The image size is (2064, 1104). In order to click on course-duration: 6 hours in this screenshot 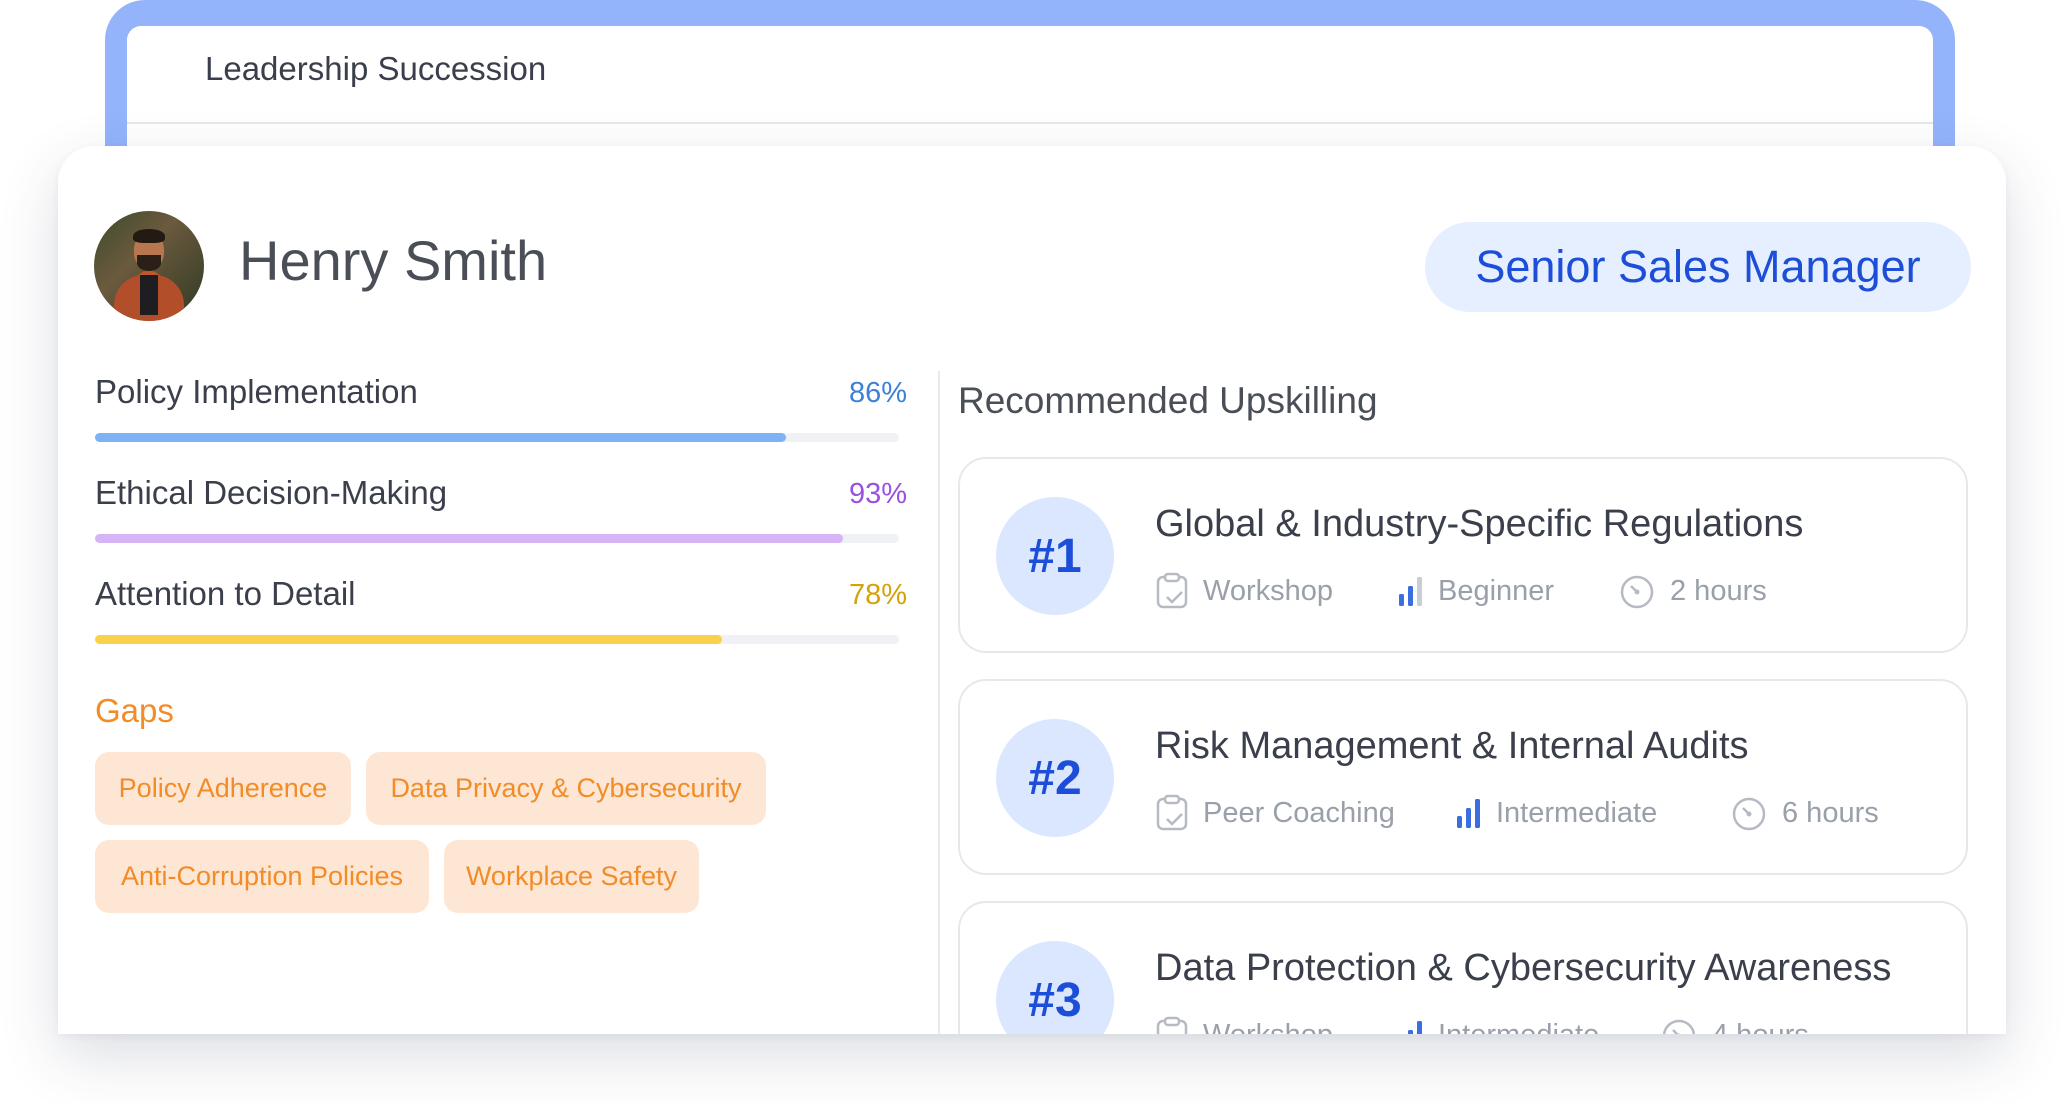, I will do `click(1804, 813)`.